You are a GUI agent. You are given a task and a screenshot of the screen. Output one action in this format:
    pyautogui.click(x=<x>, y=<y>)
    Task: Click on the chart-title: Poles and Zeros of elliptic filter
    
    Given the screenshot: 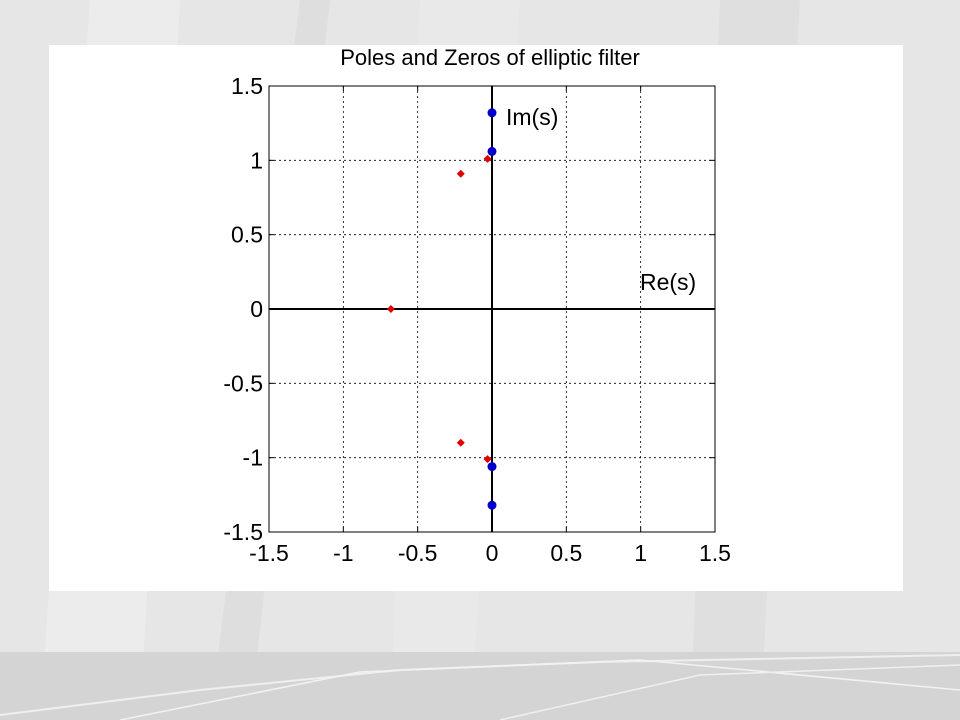 What is the action you would take?
    pyautogui.click(x=490, y=57)
    